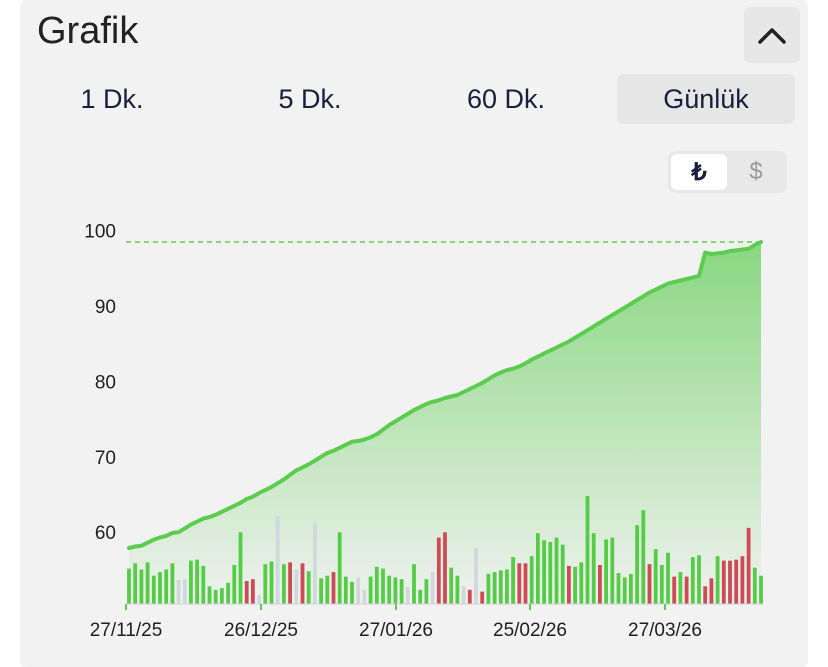  Describe the element at coordinates (126, 630) in the screenshot. I see `x-tick-label: 27/11/25` at that location.